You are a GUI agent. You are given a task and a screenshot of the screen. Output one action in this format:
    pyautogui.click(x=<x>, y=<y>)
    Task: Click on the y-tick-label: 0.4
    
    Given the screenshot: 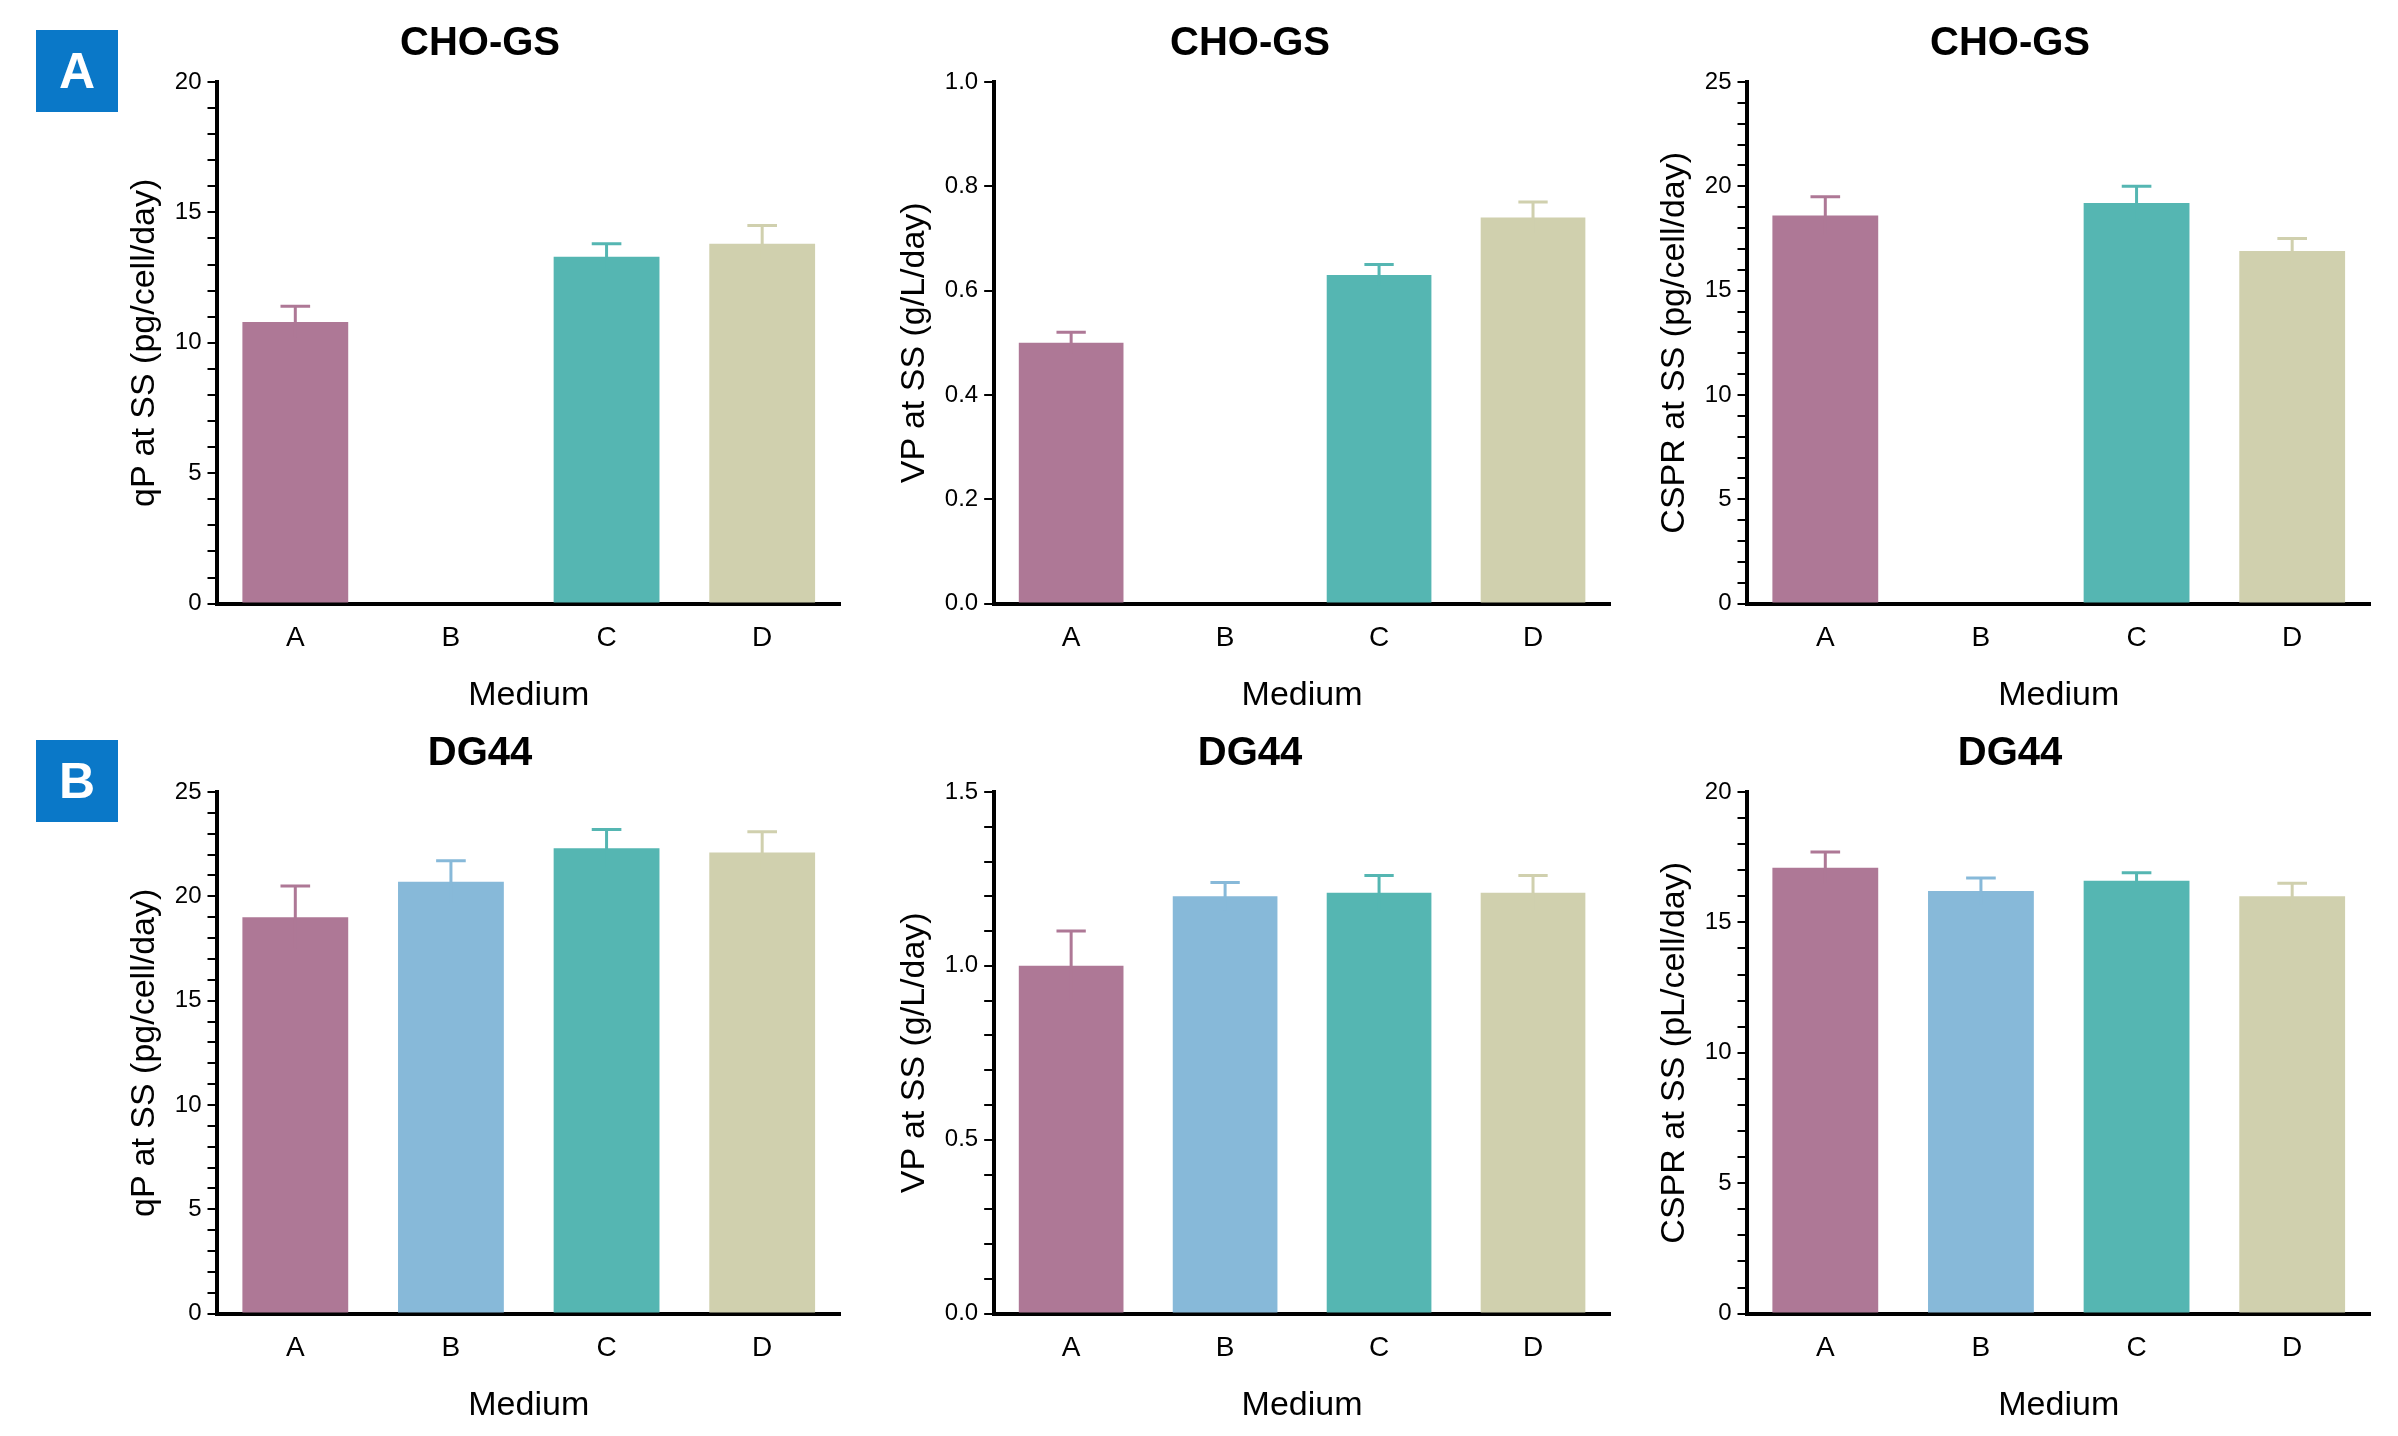 What is the action you would take?
    pyautogui.click(x=961, y=393)
    